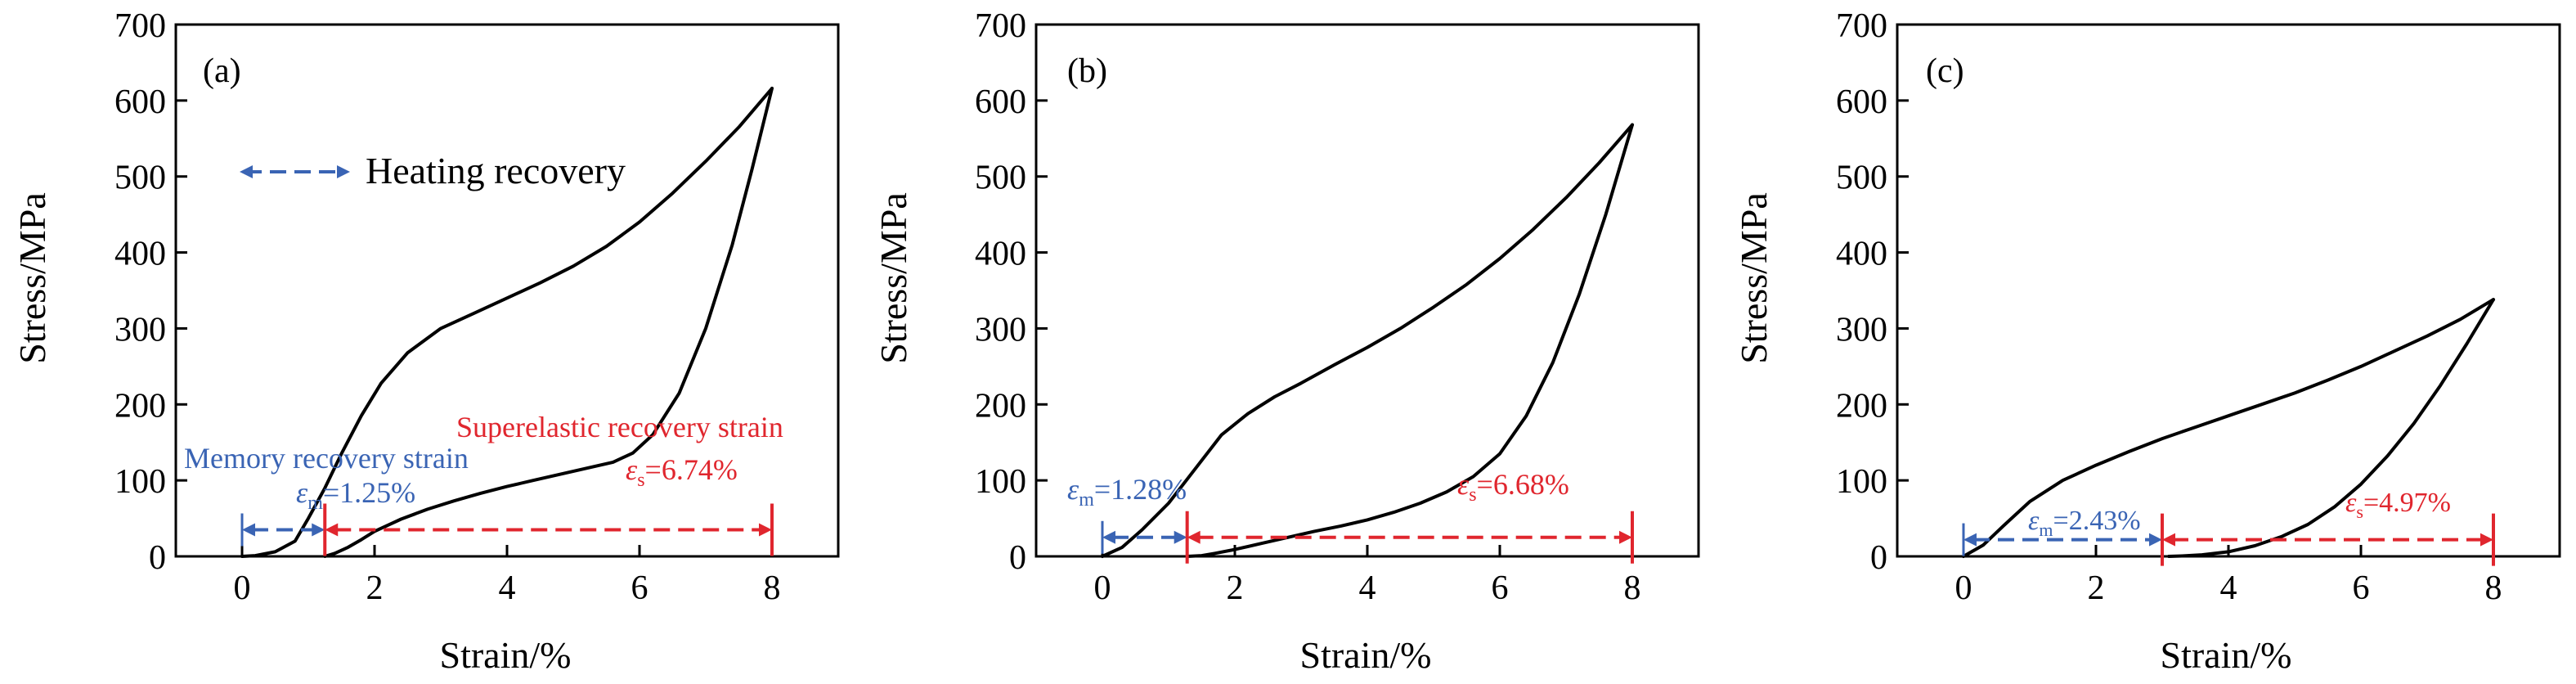 The height and width of the screenshot is (684, 2576). What do you see at coordinates (894, 278) in the screenshot?
I see `y-axis-title-b: Stress/MPa` at bounding box center [894, 278].